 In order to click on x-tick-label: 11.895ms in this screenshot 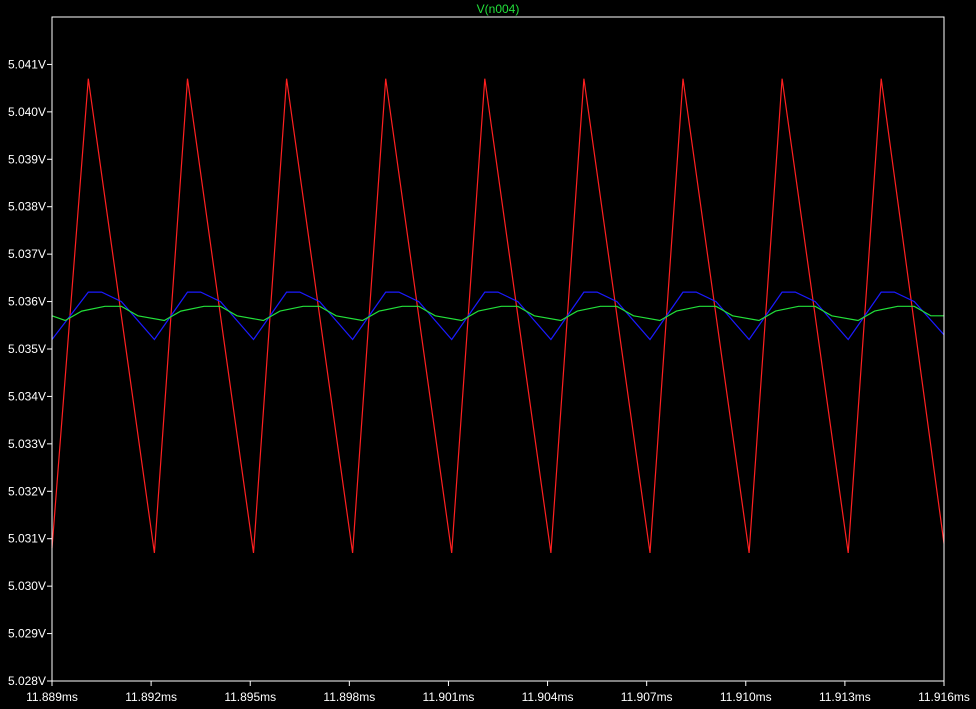, I will do `click(250, 697)`.